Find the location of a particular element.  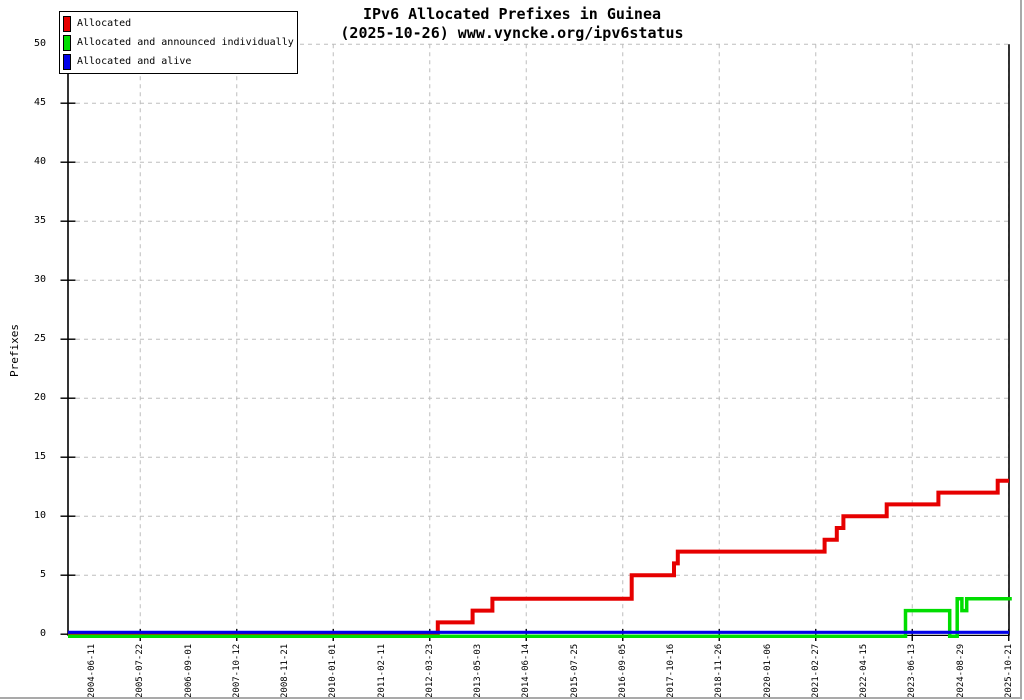

x-tick-label: 2010-01-01 is located at coordinates (333, 670).